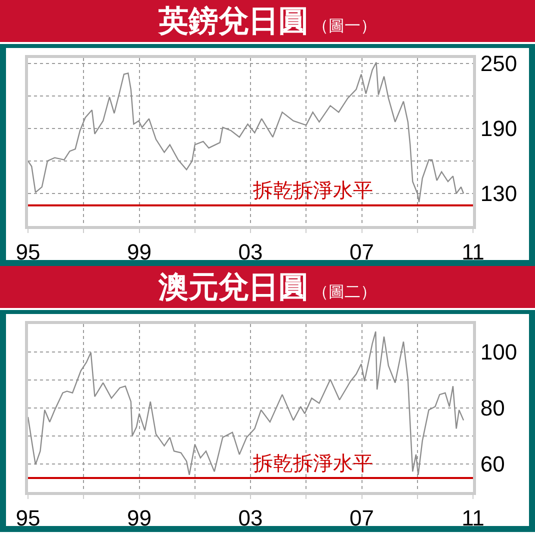  I want to click on y-tick-label: 190, so click(499, 129).